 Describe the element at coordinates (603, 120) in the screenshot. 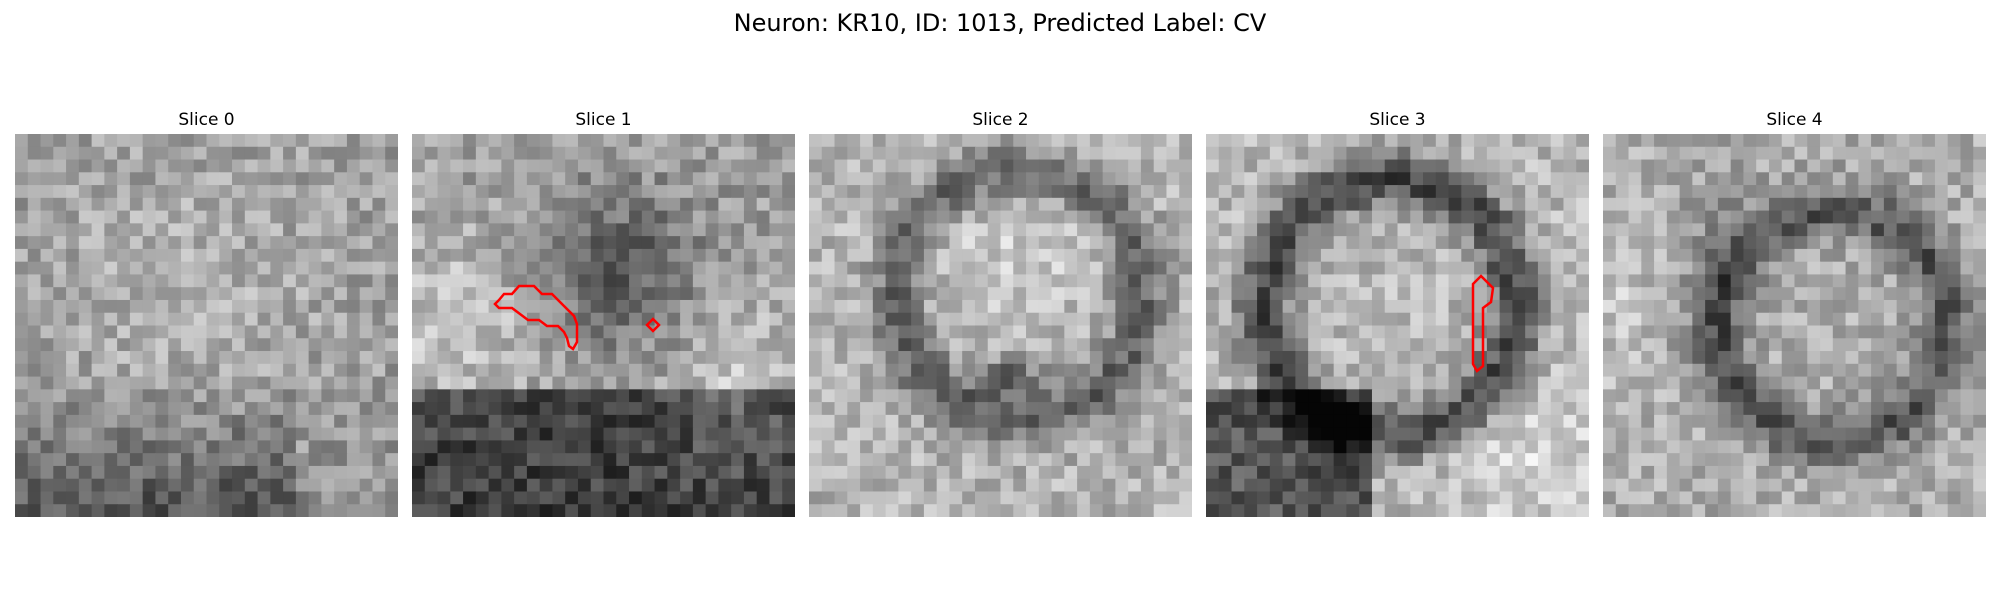

I see `slice-title-1: Slice 1` at that location.